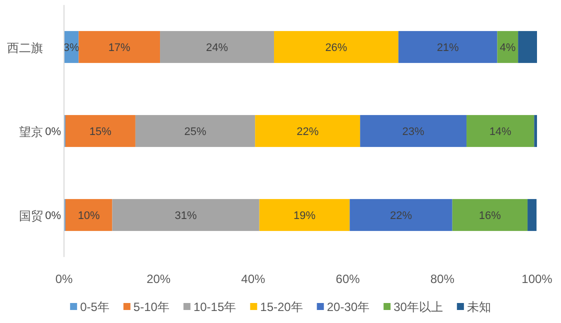  What do you see at coordinates (25, 48) in the screenshot?
I see `y-tick-label: 西二旗` at bounding box center [25, 48].